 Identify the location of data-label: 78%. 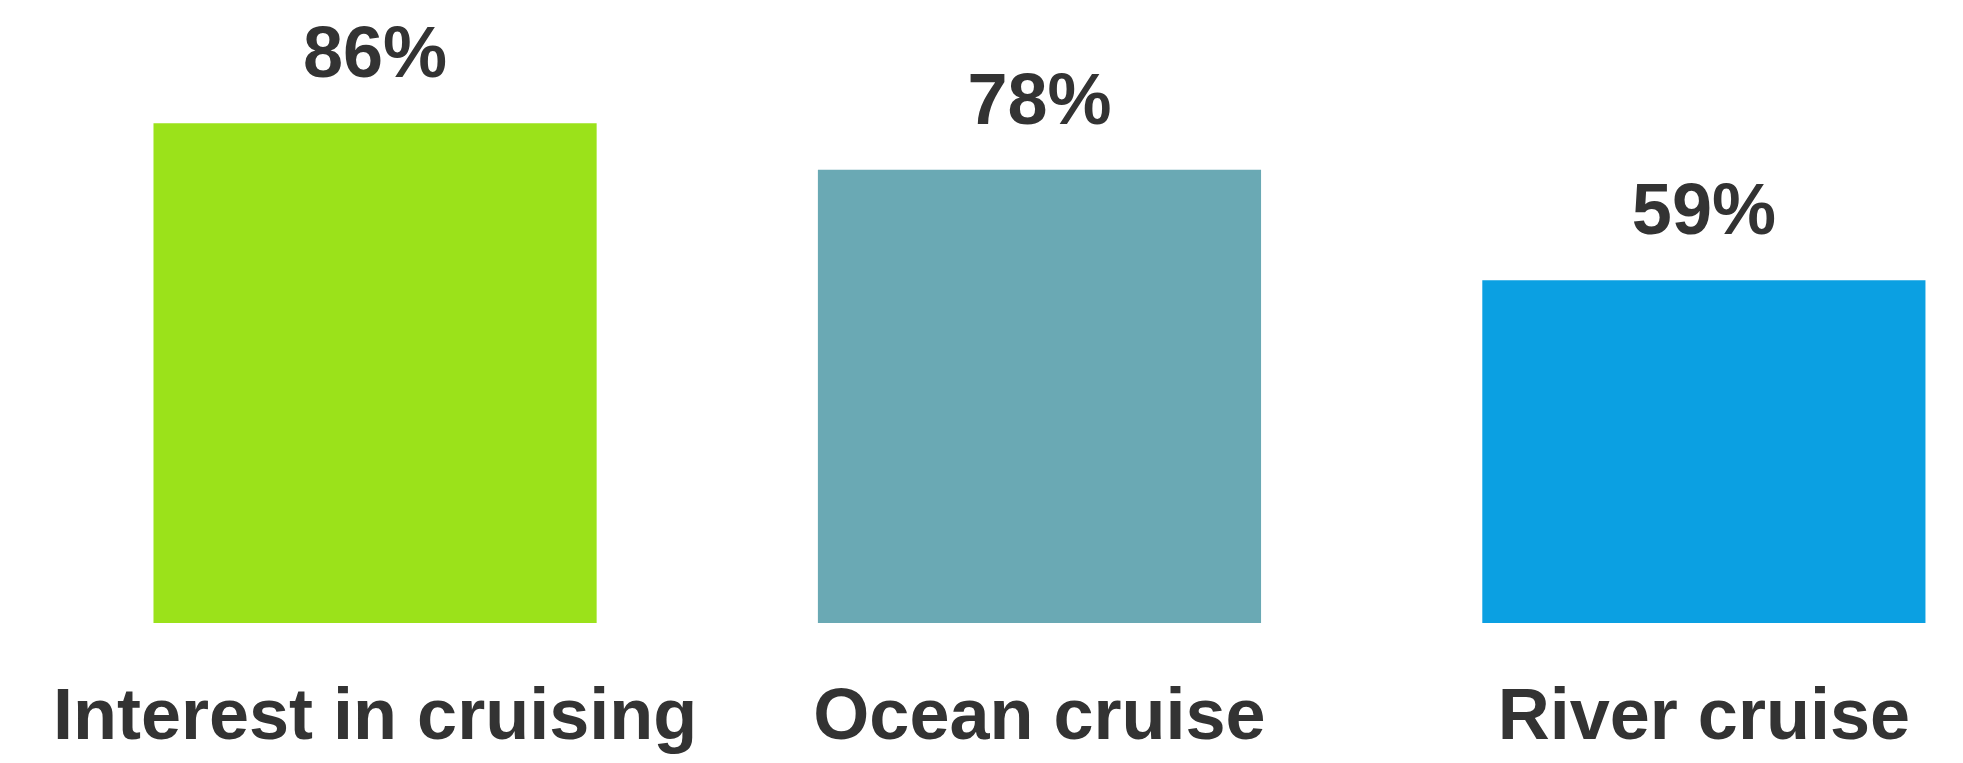
(1039, 98).